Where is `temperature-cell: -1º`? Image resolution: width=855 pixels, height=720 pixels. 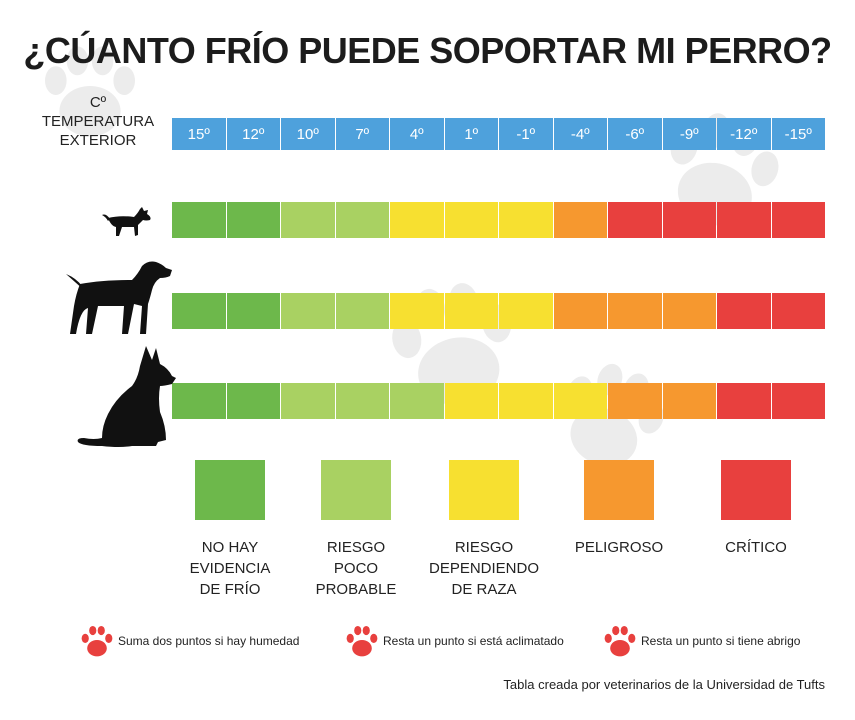 temperature-cell: -1º is located at coordinates (526, 134).